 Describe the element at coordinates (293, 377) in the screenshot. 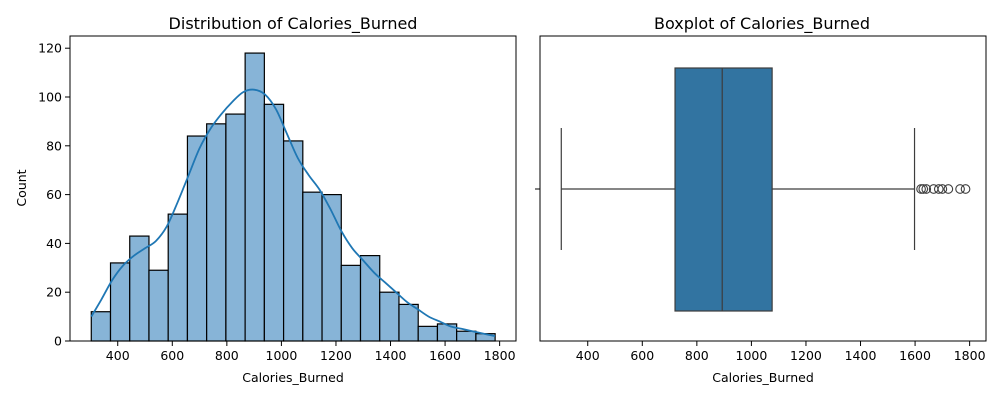

I see `histogram-x-axis-label: Calories_Burned` at that location.